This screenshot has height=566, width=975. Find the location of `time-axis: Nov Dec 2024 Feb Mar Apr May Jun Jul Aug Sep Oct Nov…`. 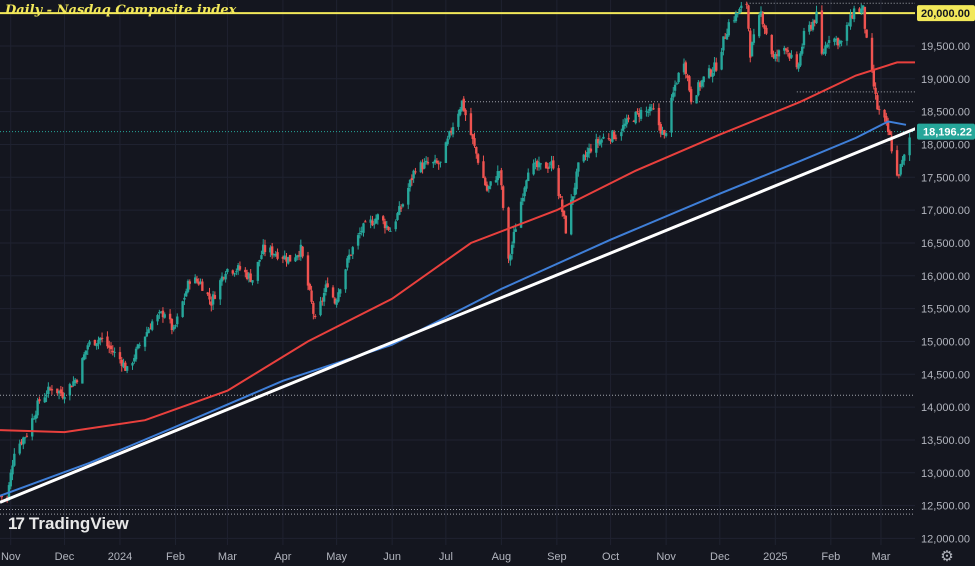

time-axis: Nov Dec 2024 Feb Mar Apr May Jun Jul Aug Sep Oct Nov… is located at coordinates (487, 555).